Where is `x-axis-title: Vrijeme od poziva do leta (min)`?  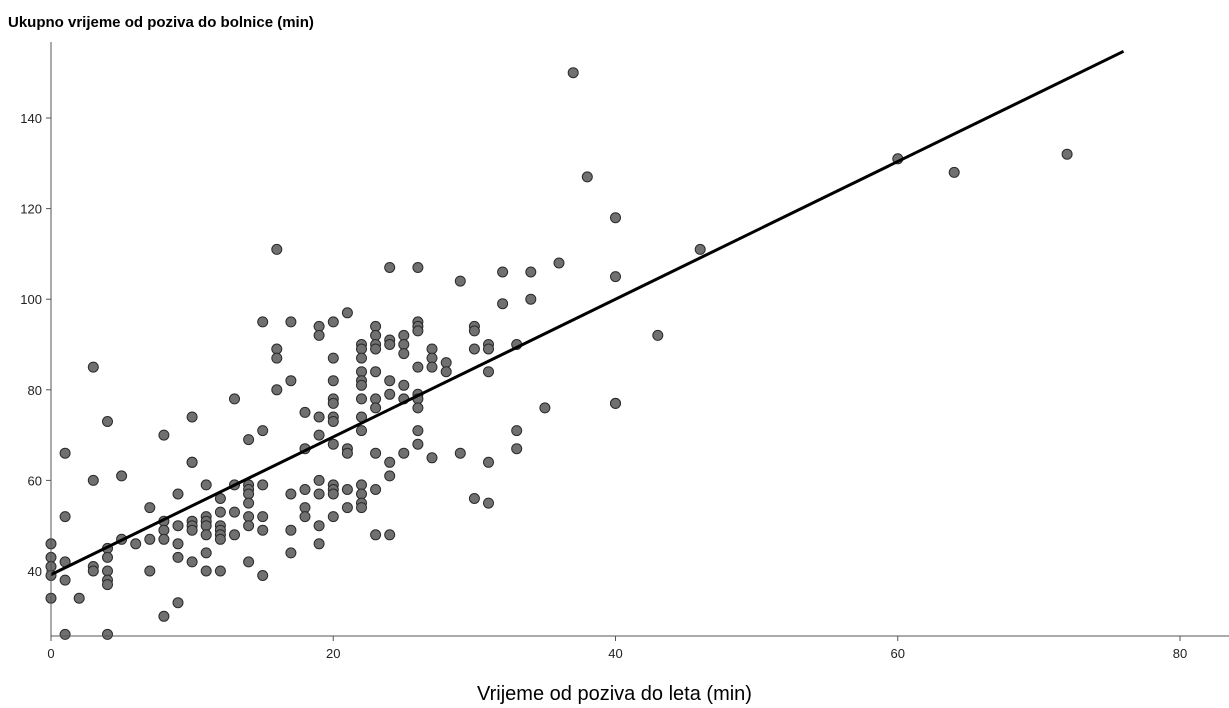 x-axis-title: Vrijeme od poziva do leta (min) is located at coordinates (614, 694).